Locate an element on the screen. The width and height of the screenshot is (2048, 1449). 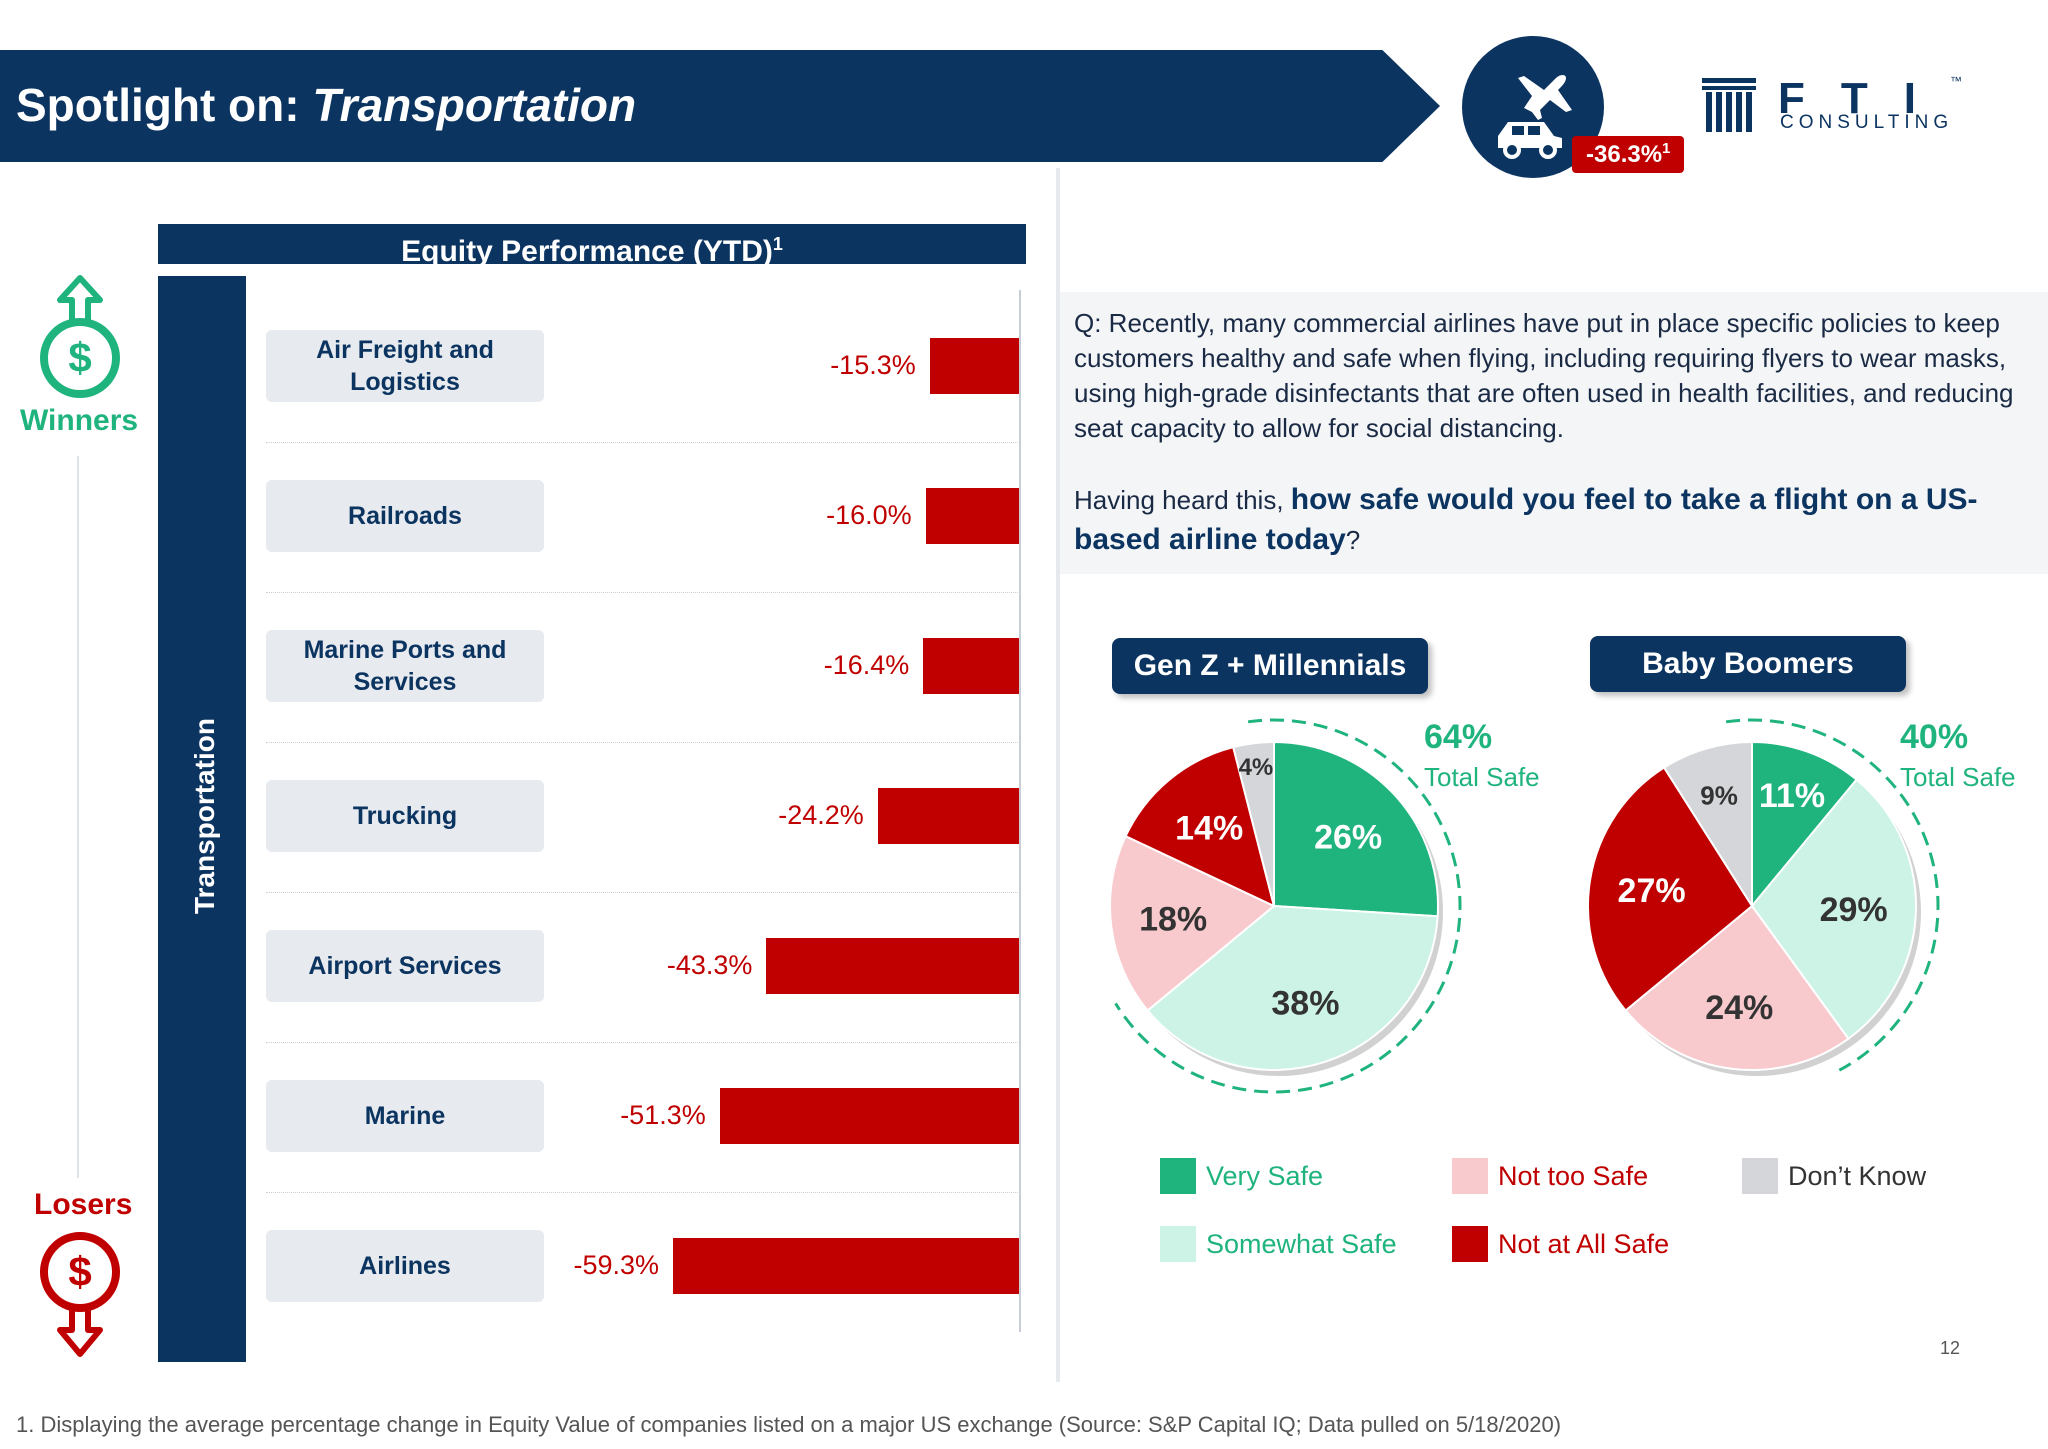
legend-item: Don’t Know is located at coordinates (1834, 1176).